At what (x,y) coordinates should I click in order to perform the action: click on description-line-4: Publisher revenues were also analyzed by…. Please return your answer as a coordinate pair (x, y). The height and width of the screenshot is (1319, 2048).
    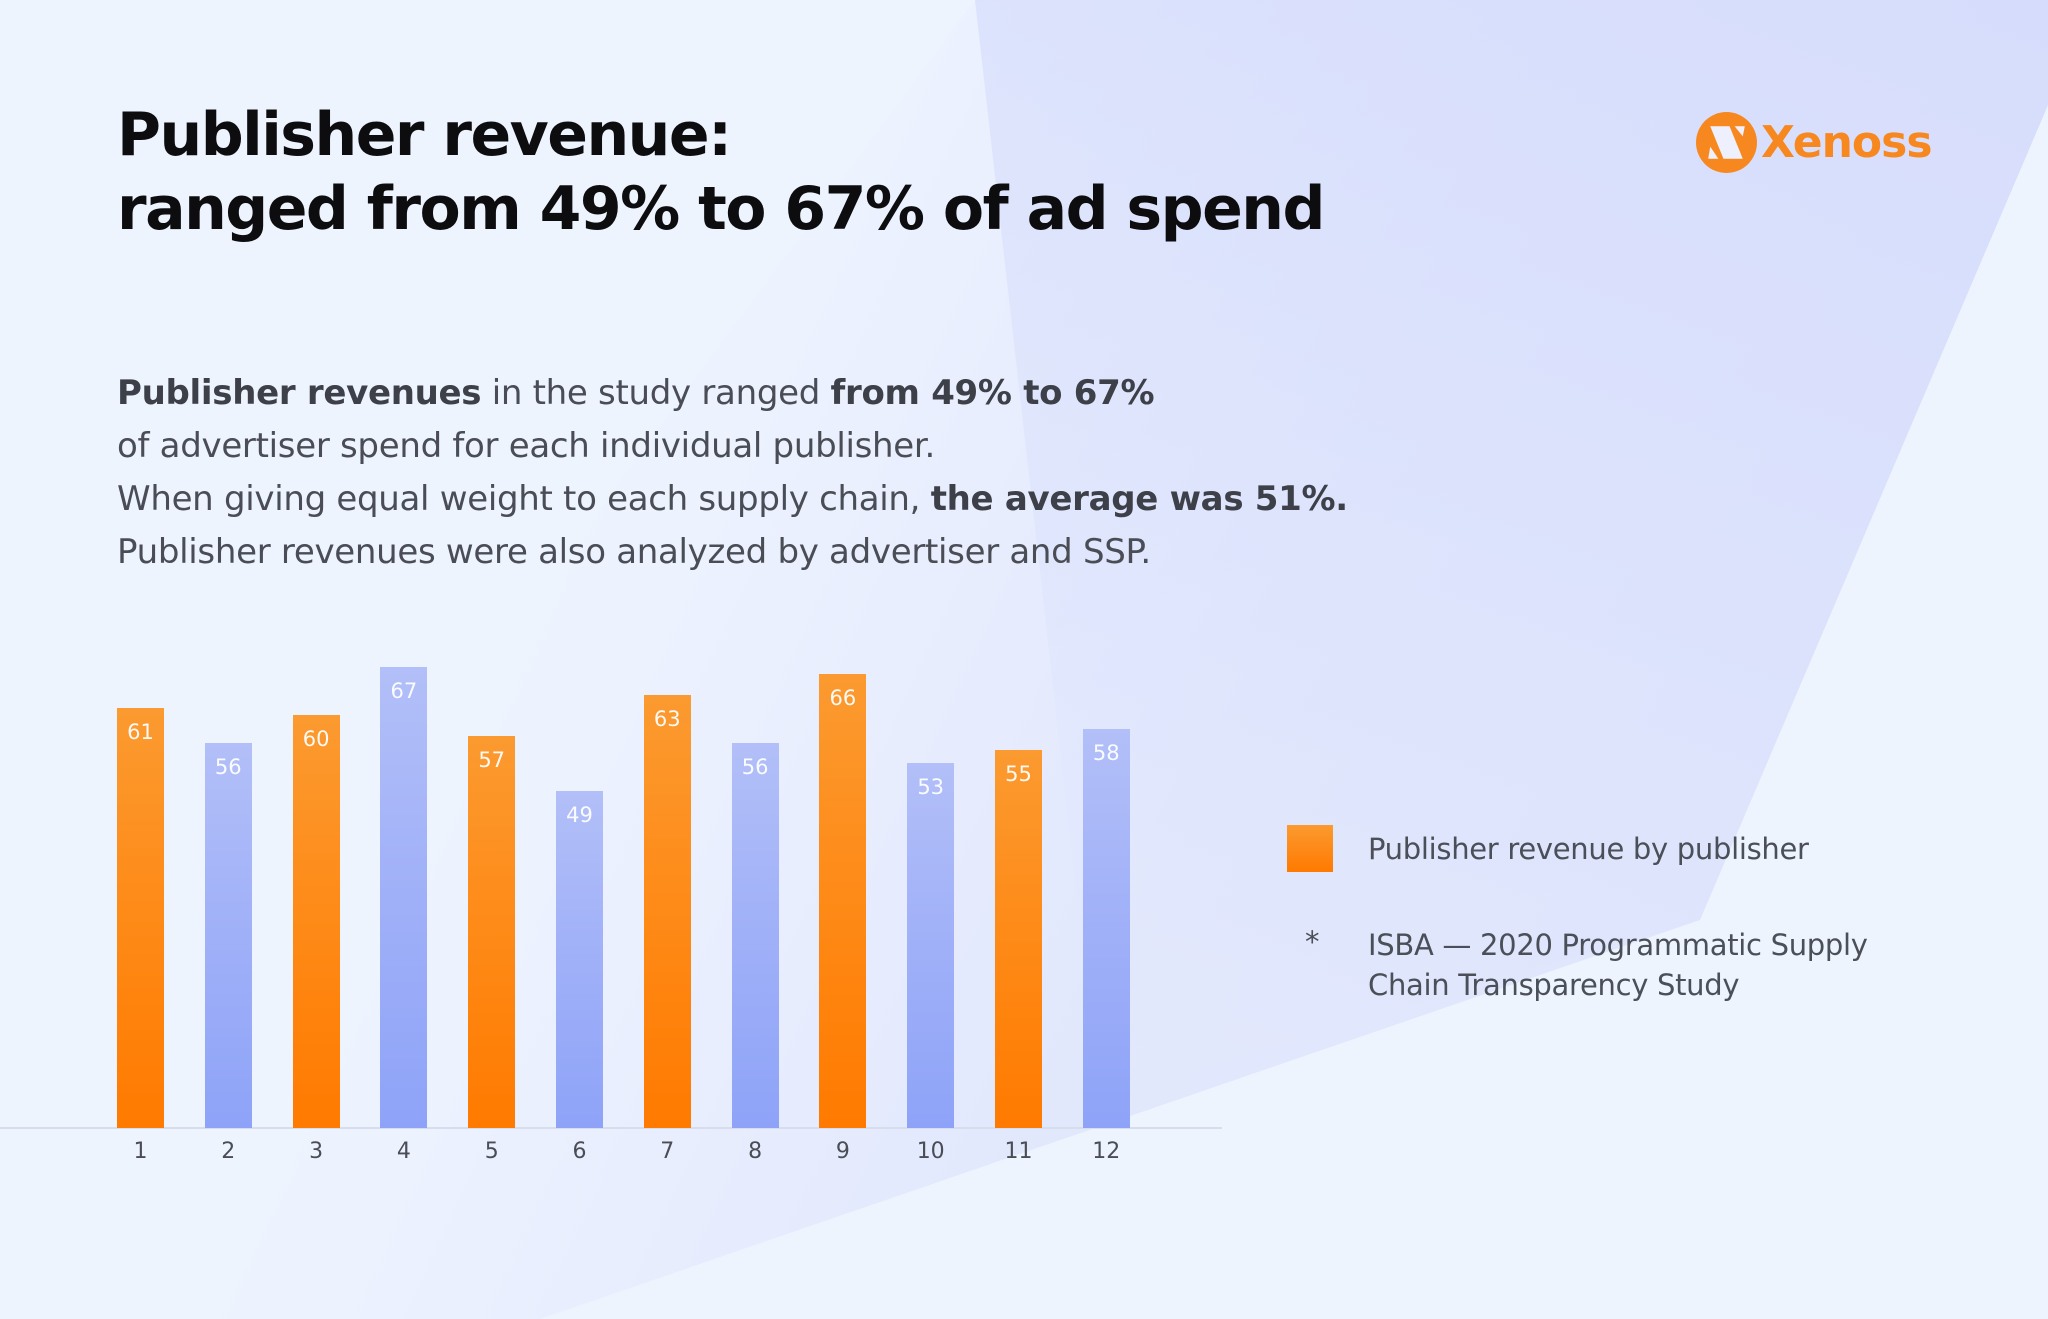
    Looking at the image, I should click on (732, 552).